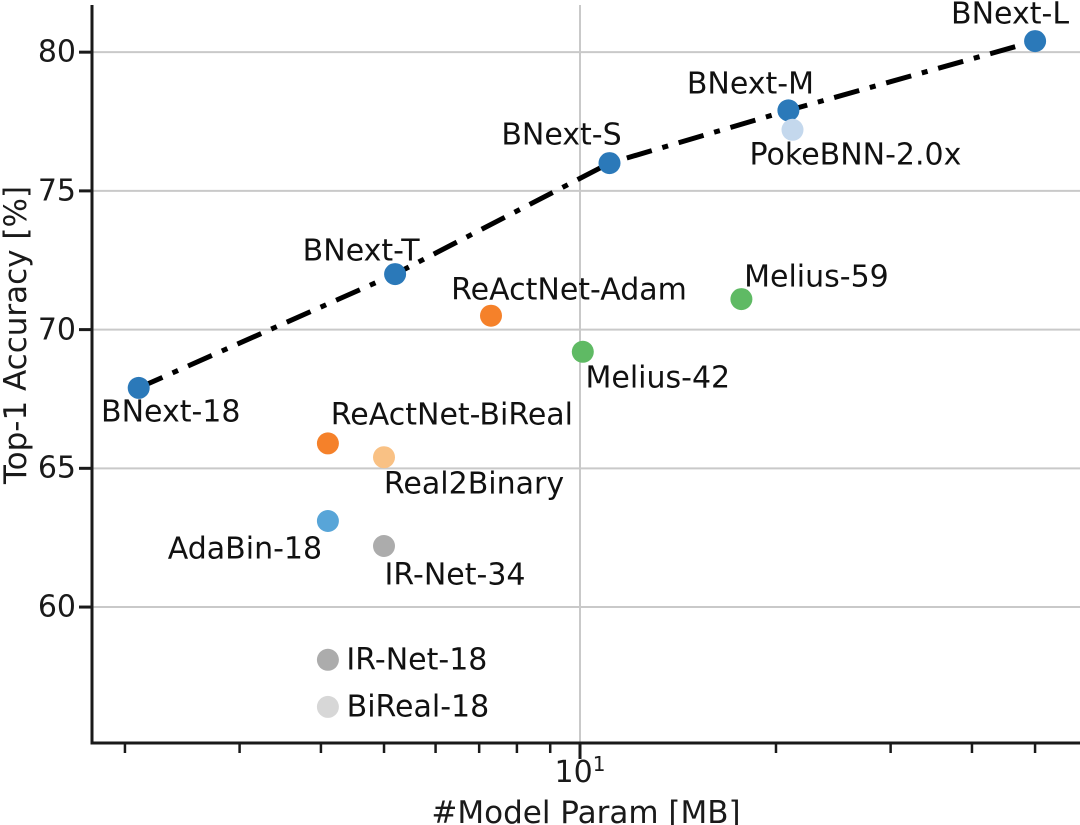  What do you see at coordinates (658, 378) in the screenshot?
I see `point-label-melius-42: Melius-42` at bounding box center [658, 378].